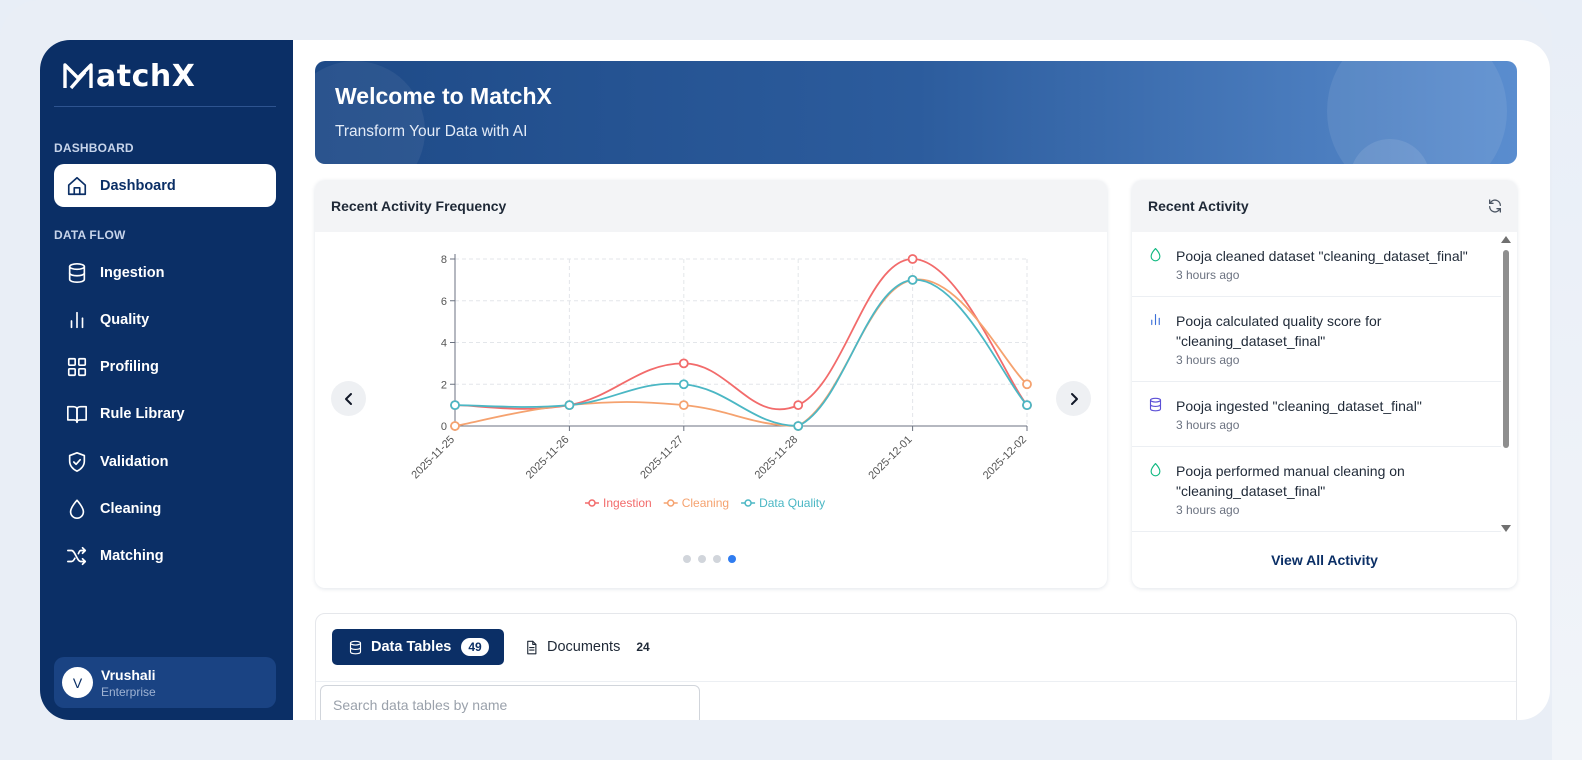  Describe the element at coordinates (475, 647) in the screenshot. I see `count-badge: 49` at that location.